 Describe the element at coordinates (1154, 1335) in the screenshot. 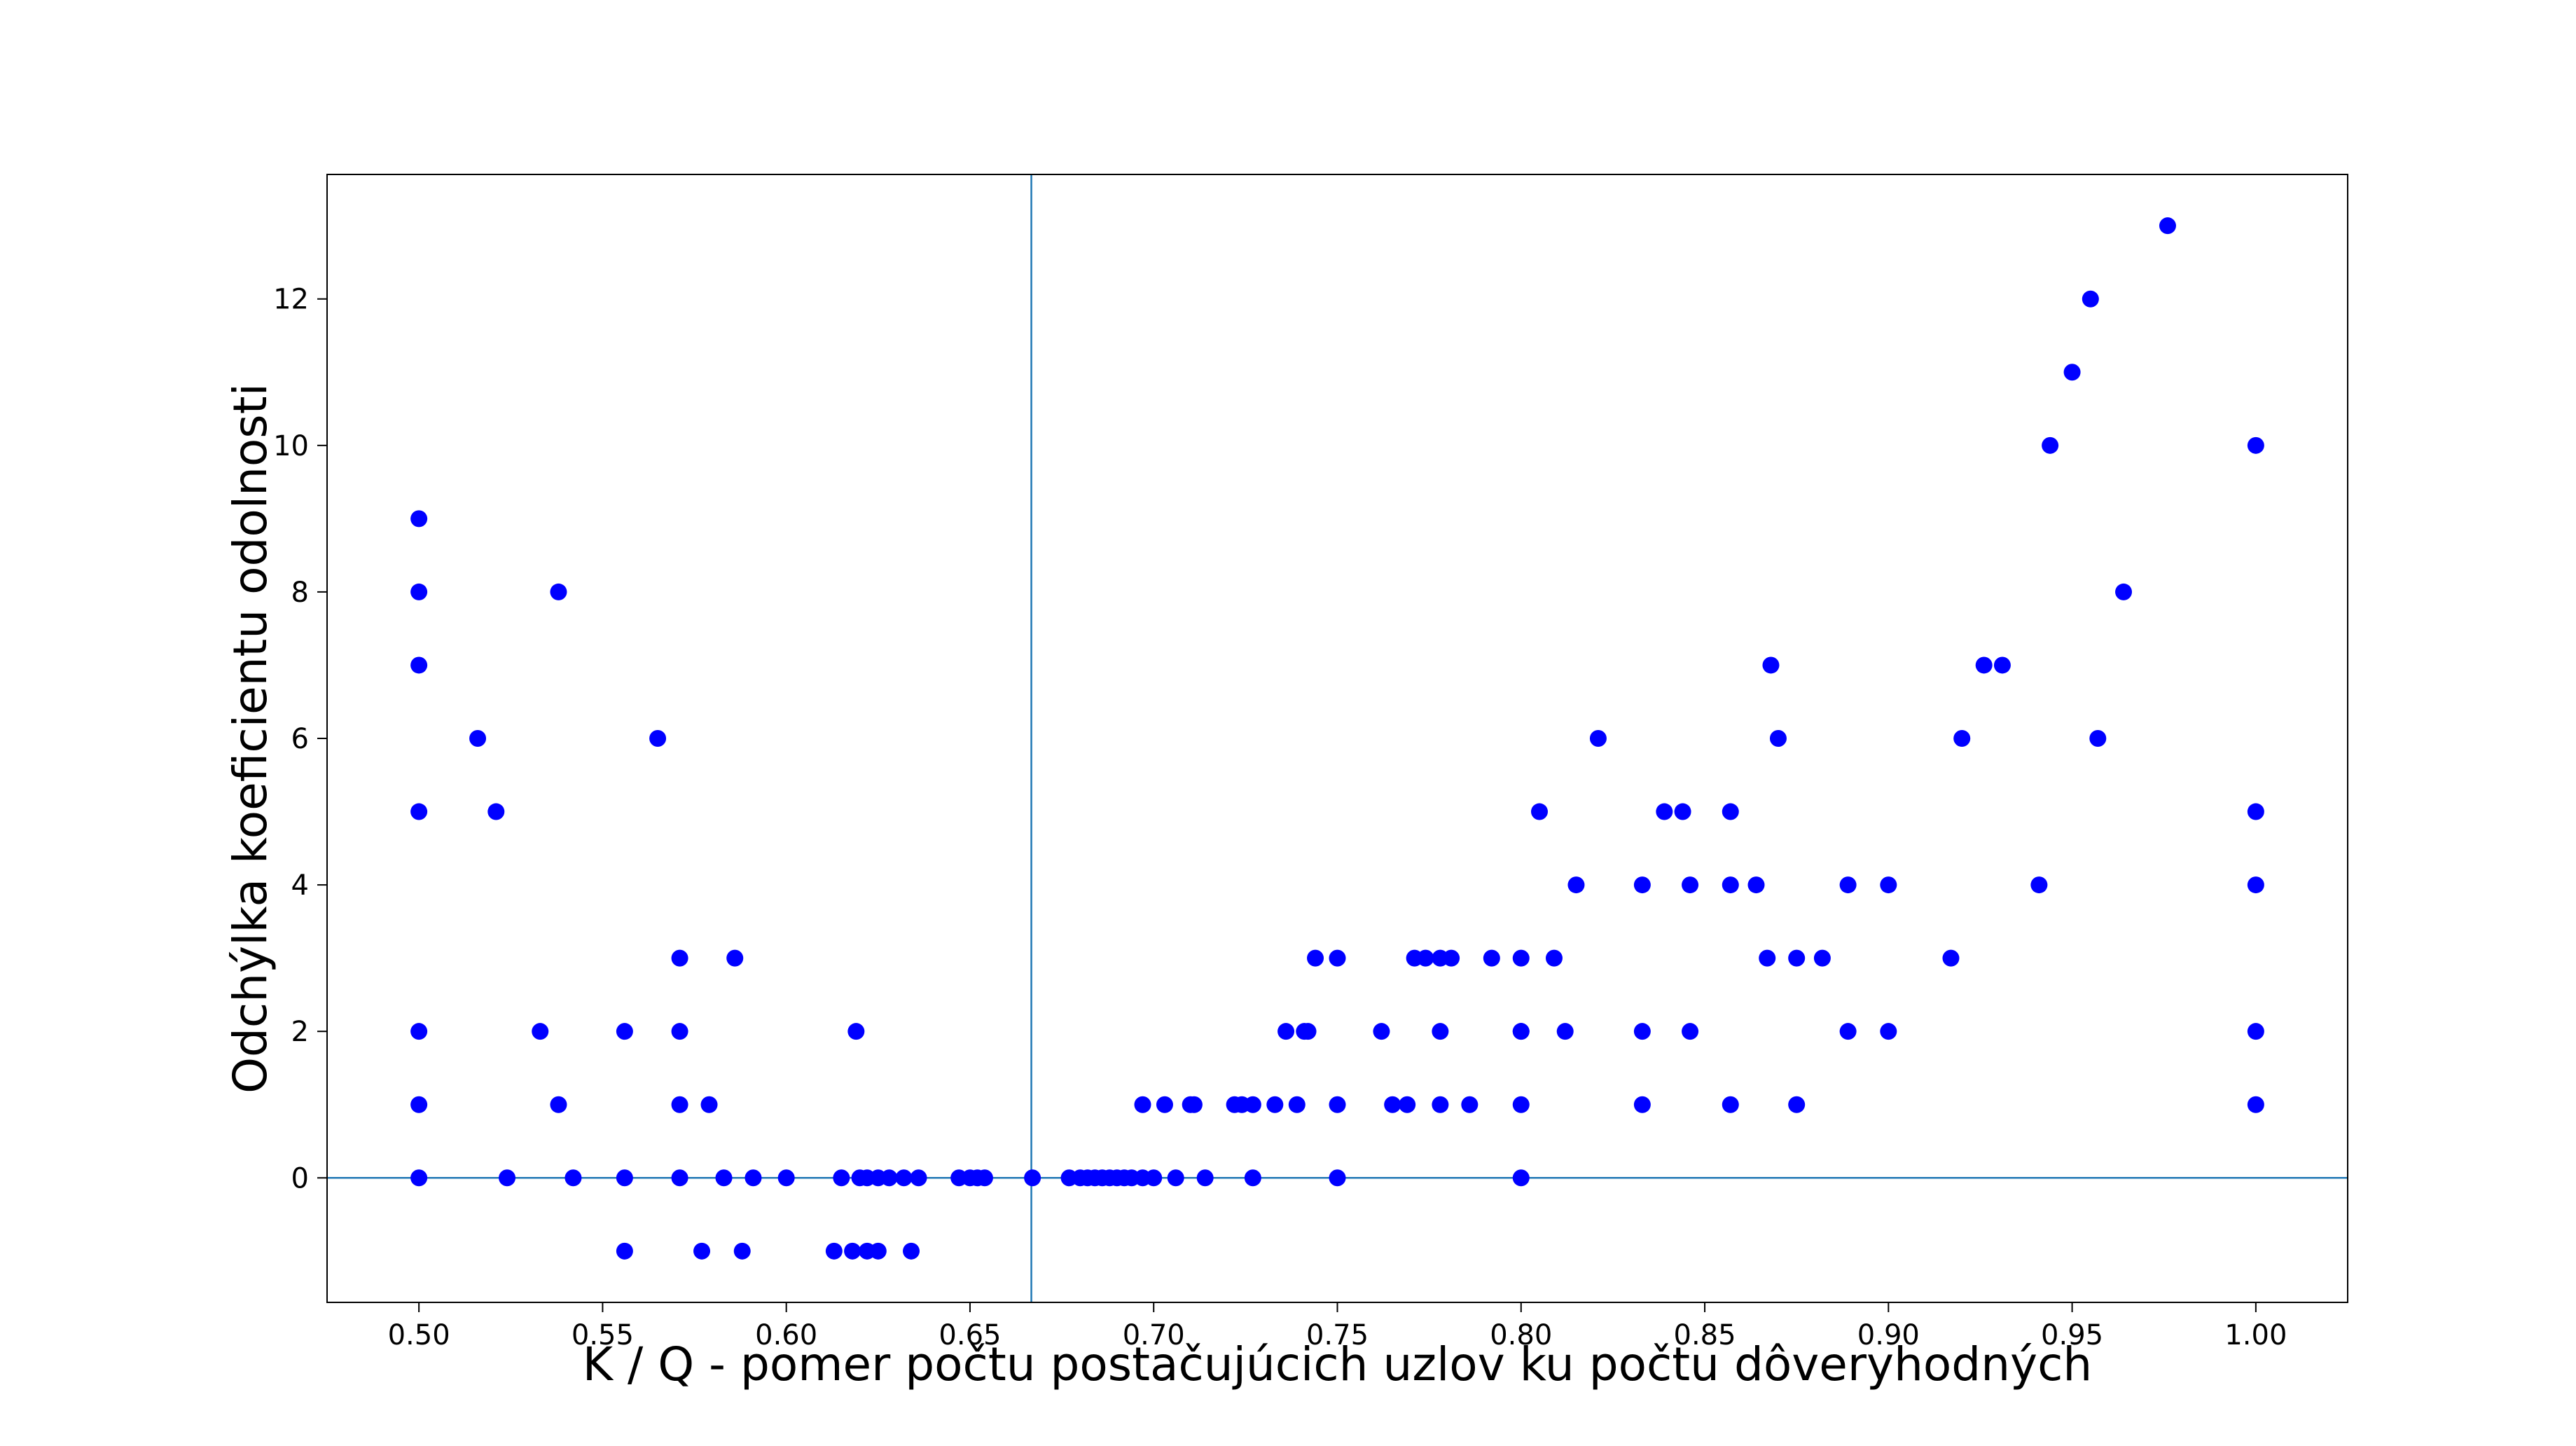

I see `x-tick-label: 0.70` at that location.